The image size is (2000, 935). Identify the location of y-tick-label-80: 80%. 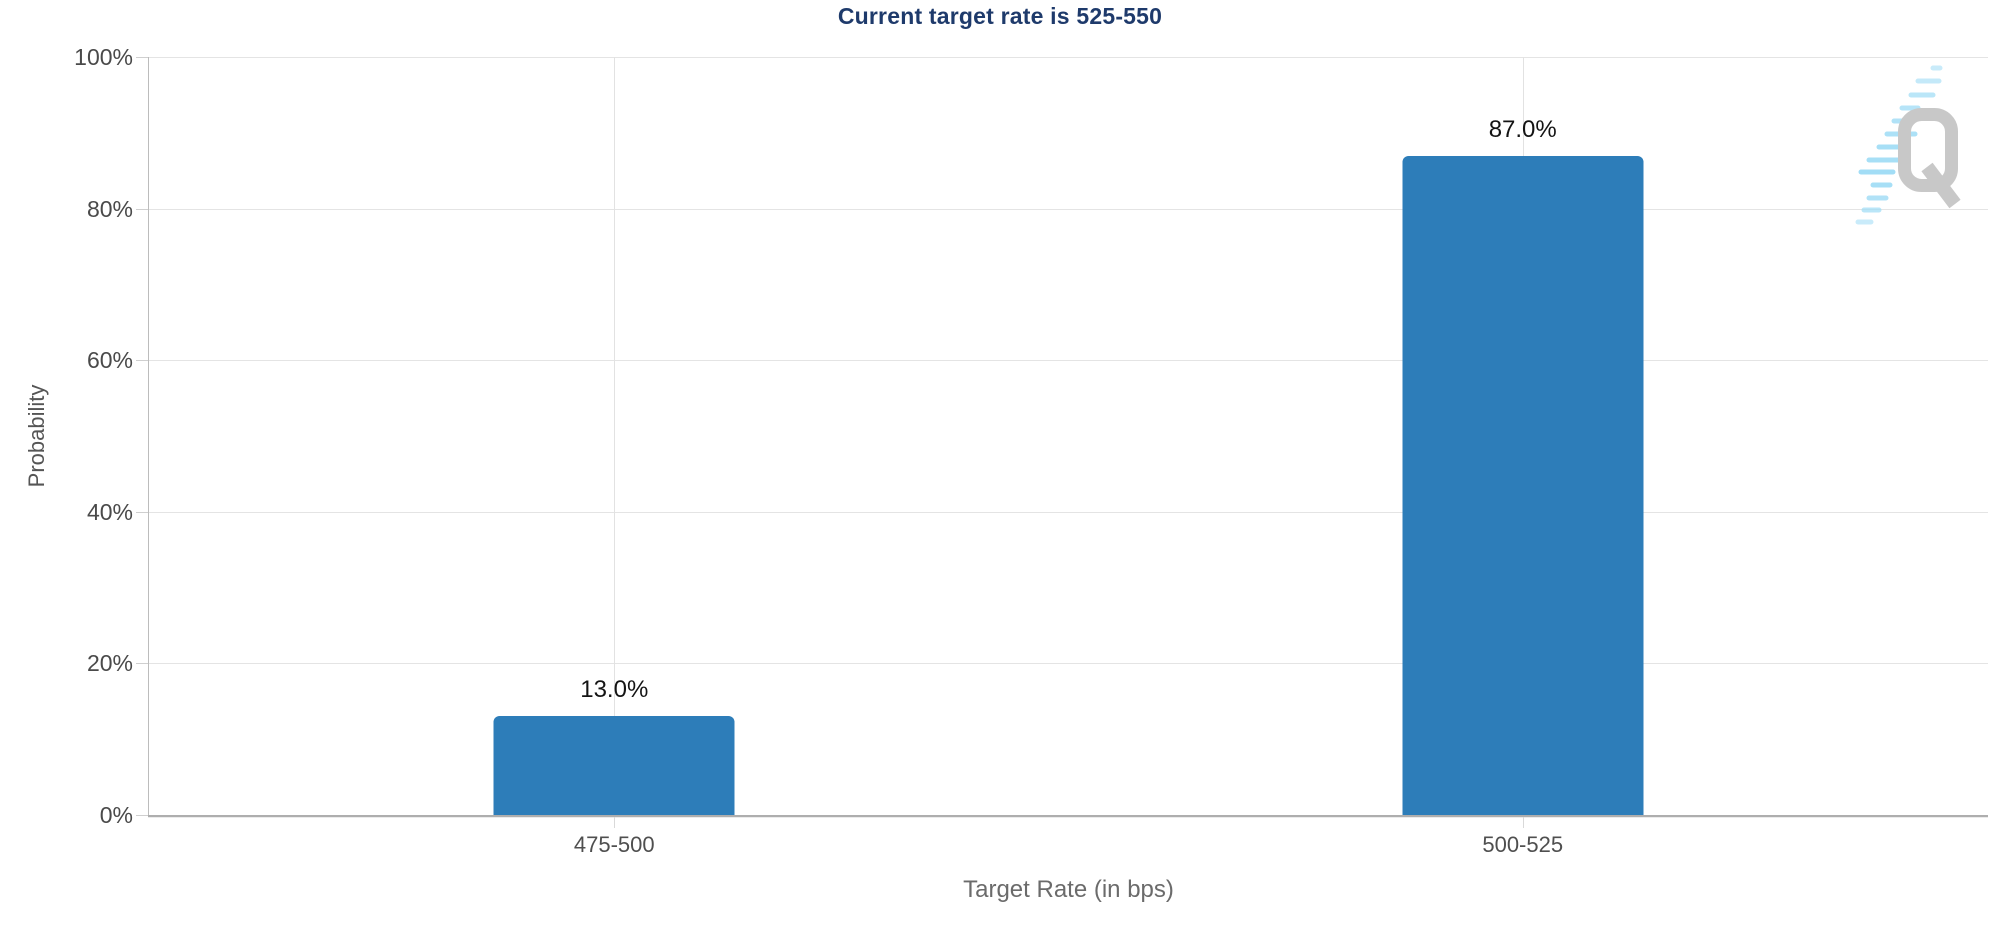
(109, 209).